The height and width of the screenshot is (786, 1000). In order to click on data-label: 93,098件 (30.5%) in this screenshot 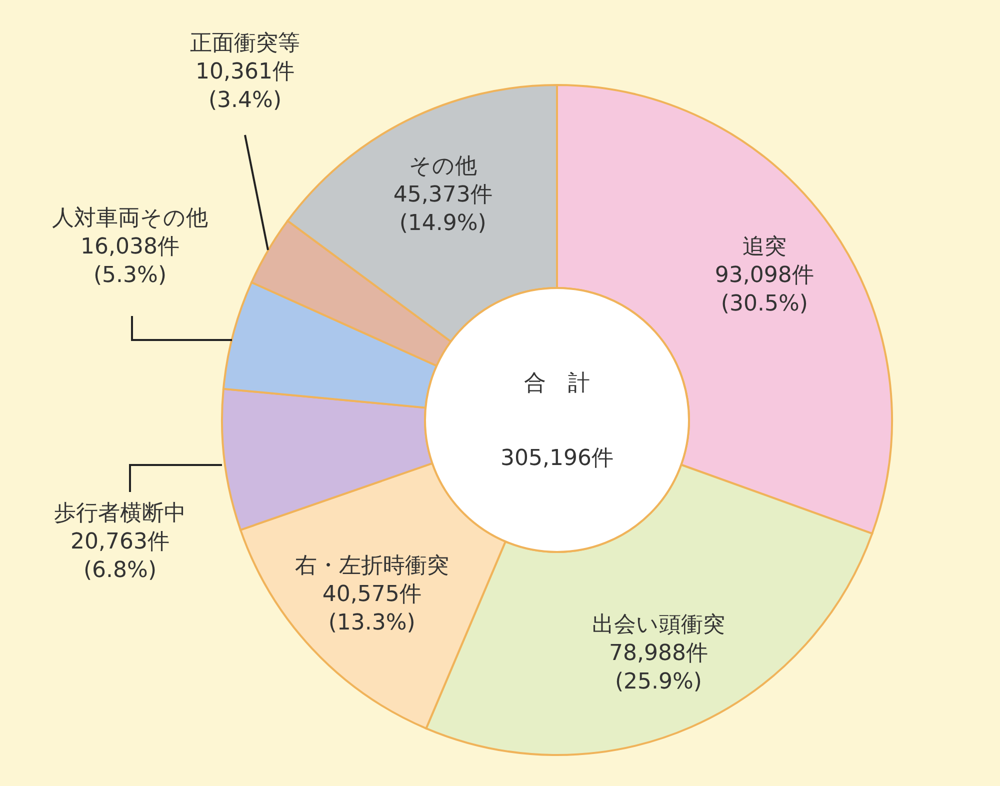, I will do `click(764, 289)`.